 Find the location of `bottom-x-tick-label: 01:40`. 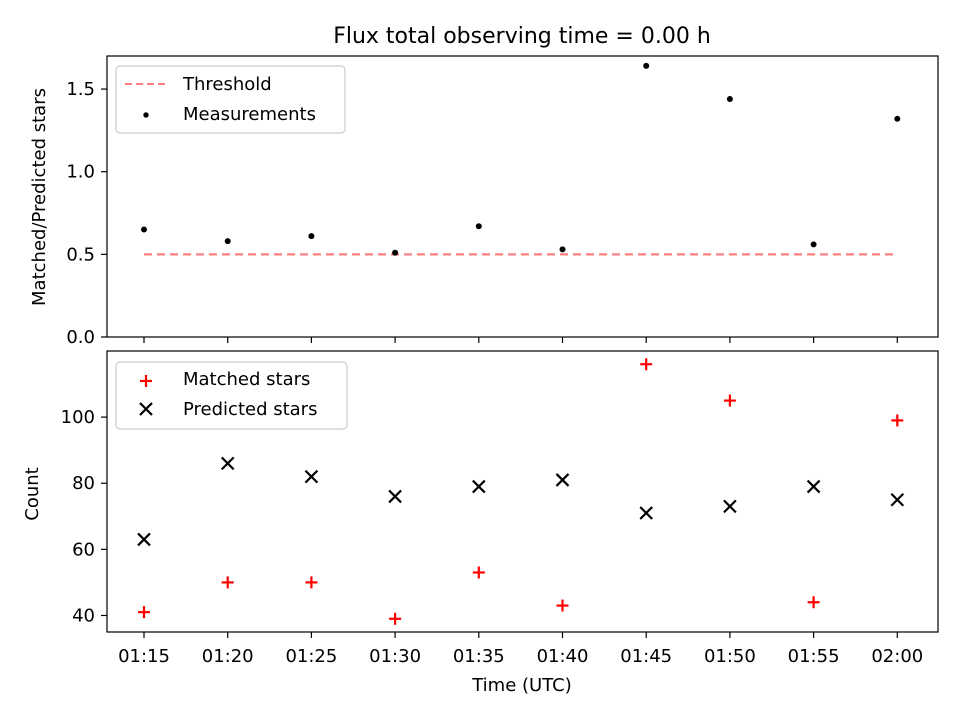

bottom-x-tick-label: 01:40 is located at coordinates (563, 656).